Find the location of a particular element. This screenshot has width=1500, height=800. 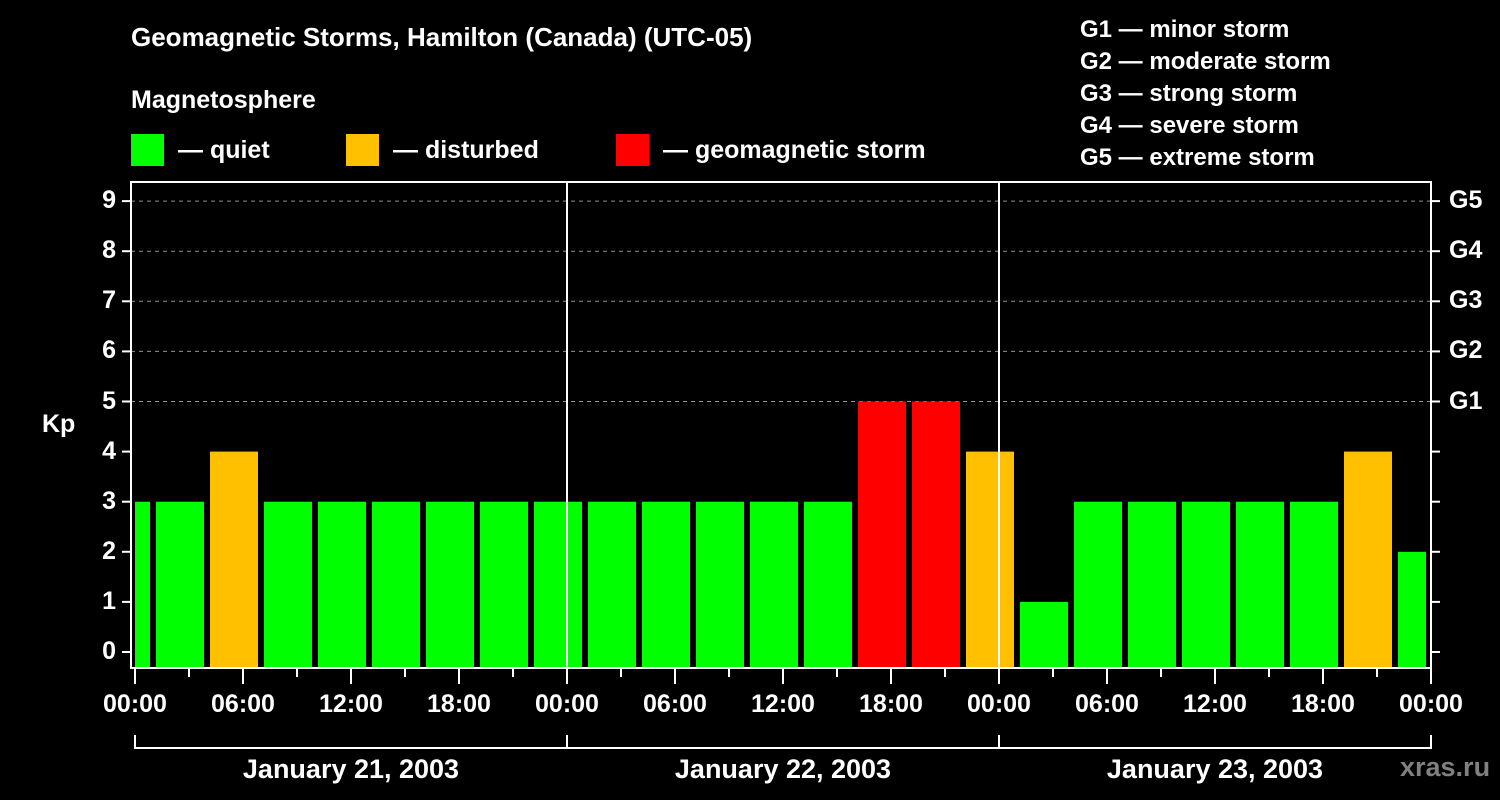

date-label: January 23, 2003 is located at coordinates (1215, 769).